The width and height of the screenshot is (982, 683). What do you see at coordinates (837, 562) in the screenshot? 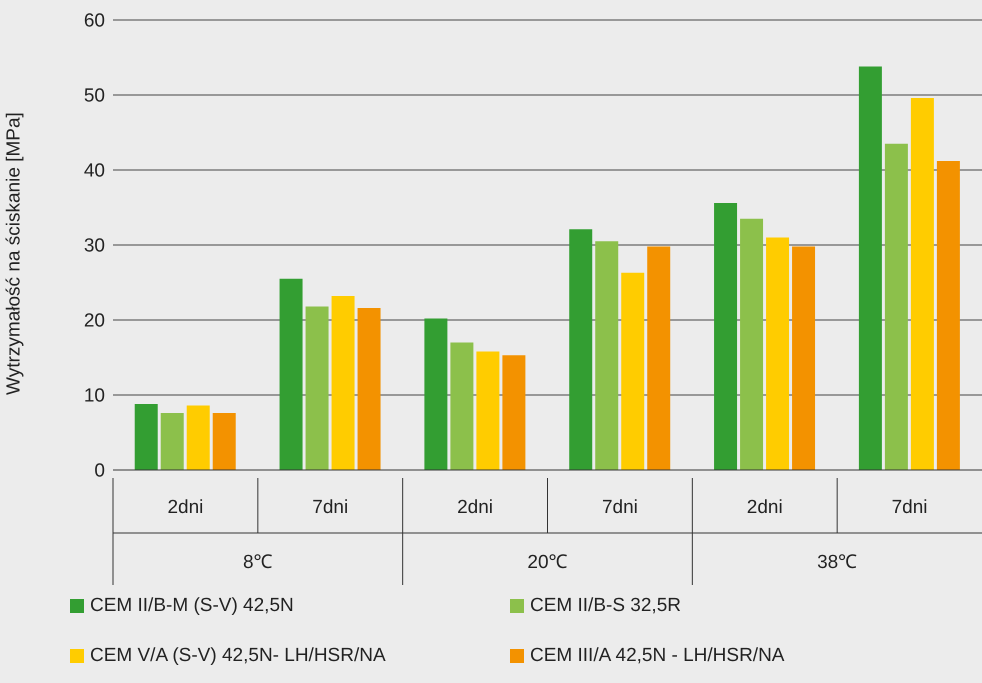
I see `text: 38℃` at bounding box center [837, 562].